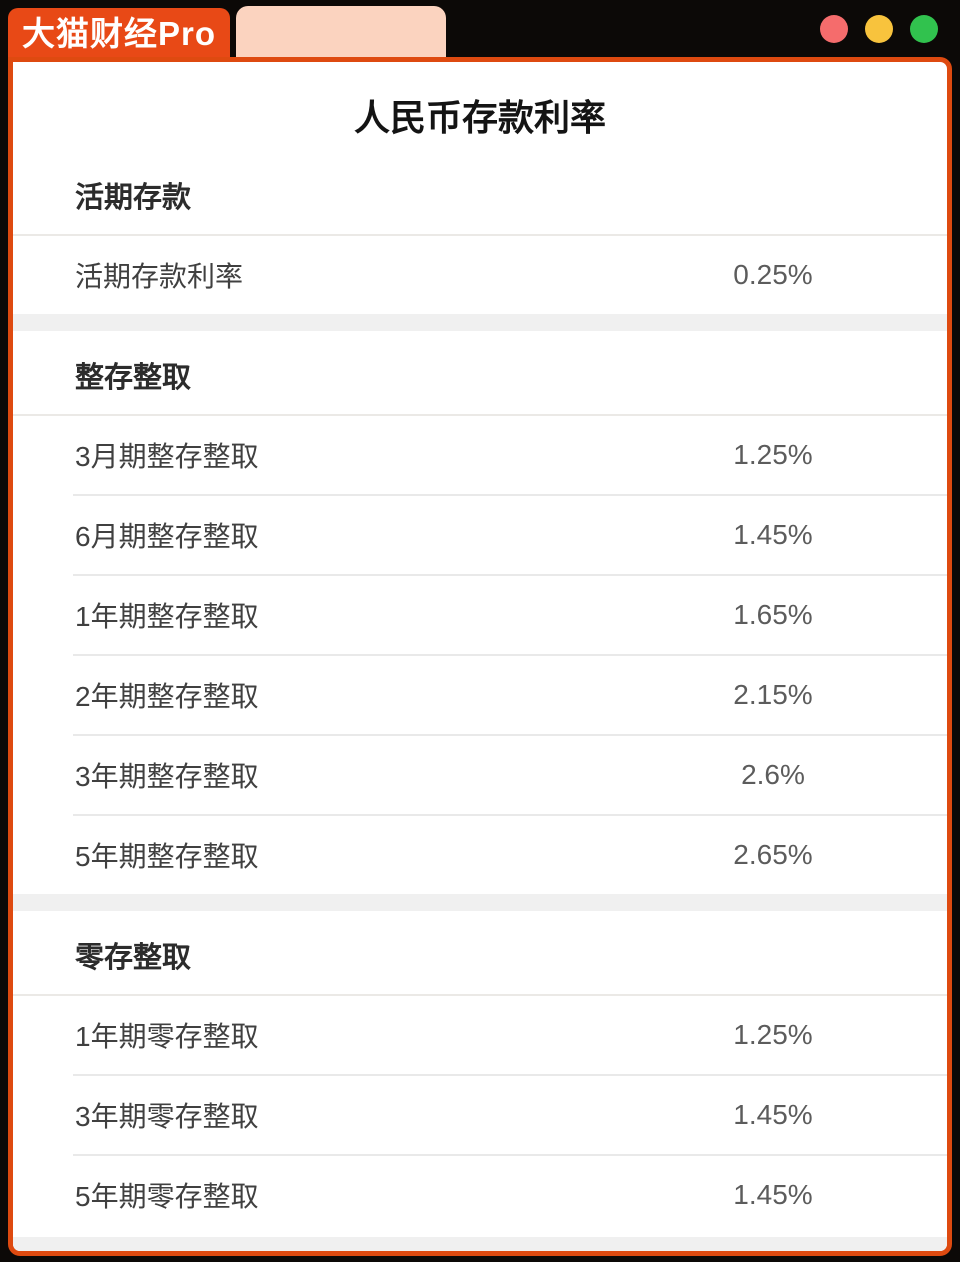 The image size is (960, 1262). What do you see at coordinates (480, 615) in the screenshot?
I see `table-row: 1年期整存整取 1.65%` at bounding box center [480, 615].